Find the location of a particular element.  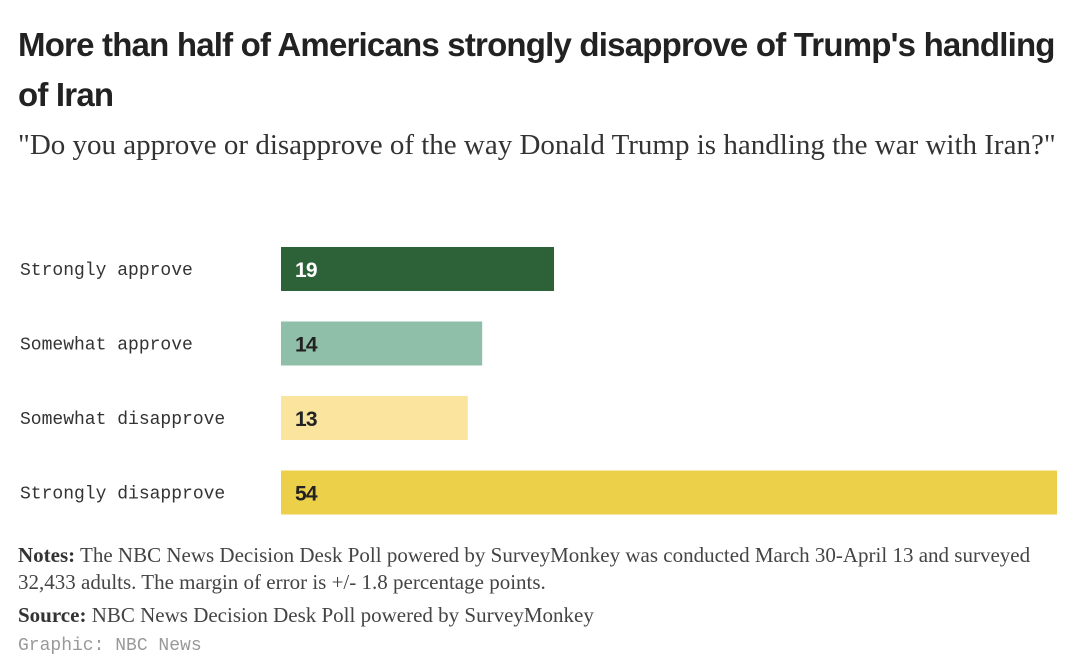

bar-group-somewhat-approve: Somewhat approve 14 is located at coordinates (251, 343).